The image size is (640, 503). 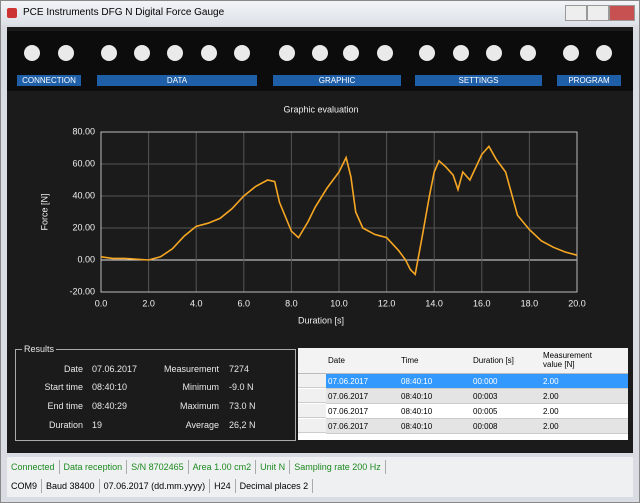 What do you see at coordinates (39, 349) in the screenshot?
I see `results-title: Results` at bounding box center [39, 349].